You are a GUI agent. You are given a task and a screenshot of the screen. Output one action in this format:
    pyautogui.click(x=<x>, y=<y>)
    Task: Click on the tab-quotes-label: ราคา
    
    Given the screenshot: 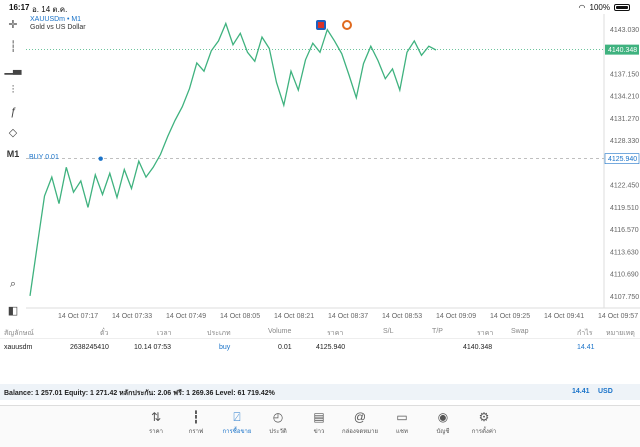 What is the action you would take?
    pyautogui.click(x=156, y=432)
    